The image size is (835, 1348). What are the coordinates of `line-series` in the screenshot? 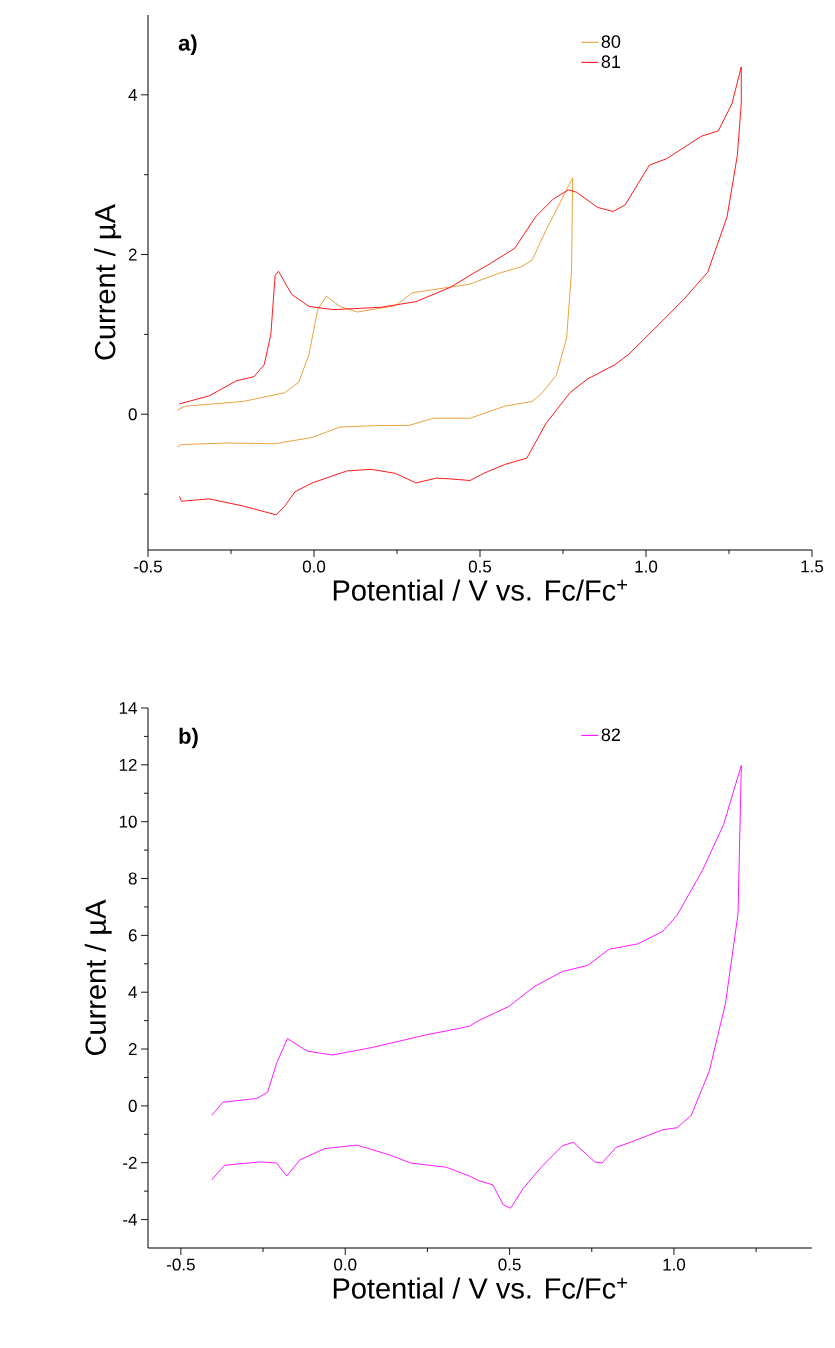 It's located at (375, 312).